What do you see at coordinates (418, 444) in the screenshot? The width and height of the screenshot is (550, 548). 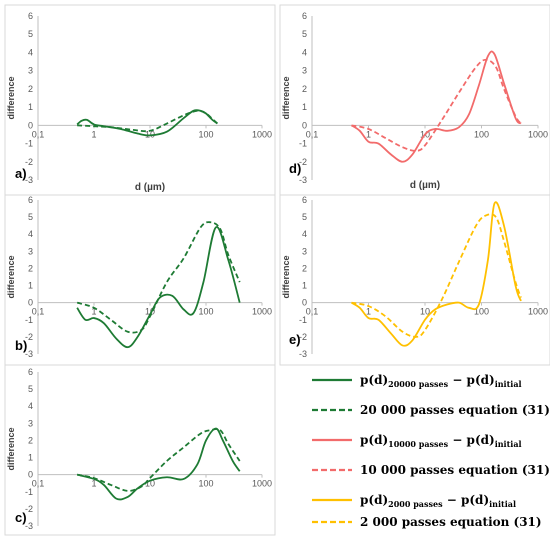 I see `formula-sub: 10000 passes` at bounding box center [418, 444].